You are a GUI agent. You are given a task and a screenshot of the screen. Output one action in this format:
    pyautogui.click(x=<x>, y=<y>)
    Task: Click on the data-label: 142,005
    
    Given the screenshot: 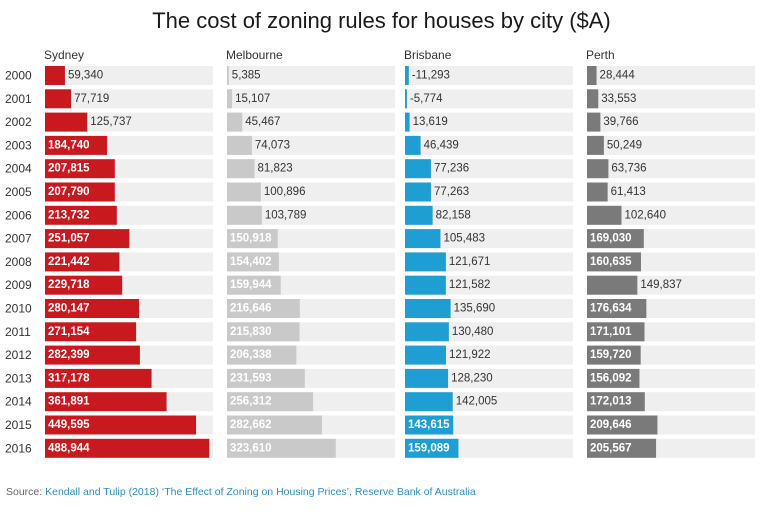 What is the action you would take?
    pyautogui.click(x=477, y=402)
    